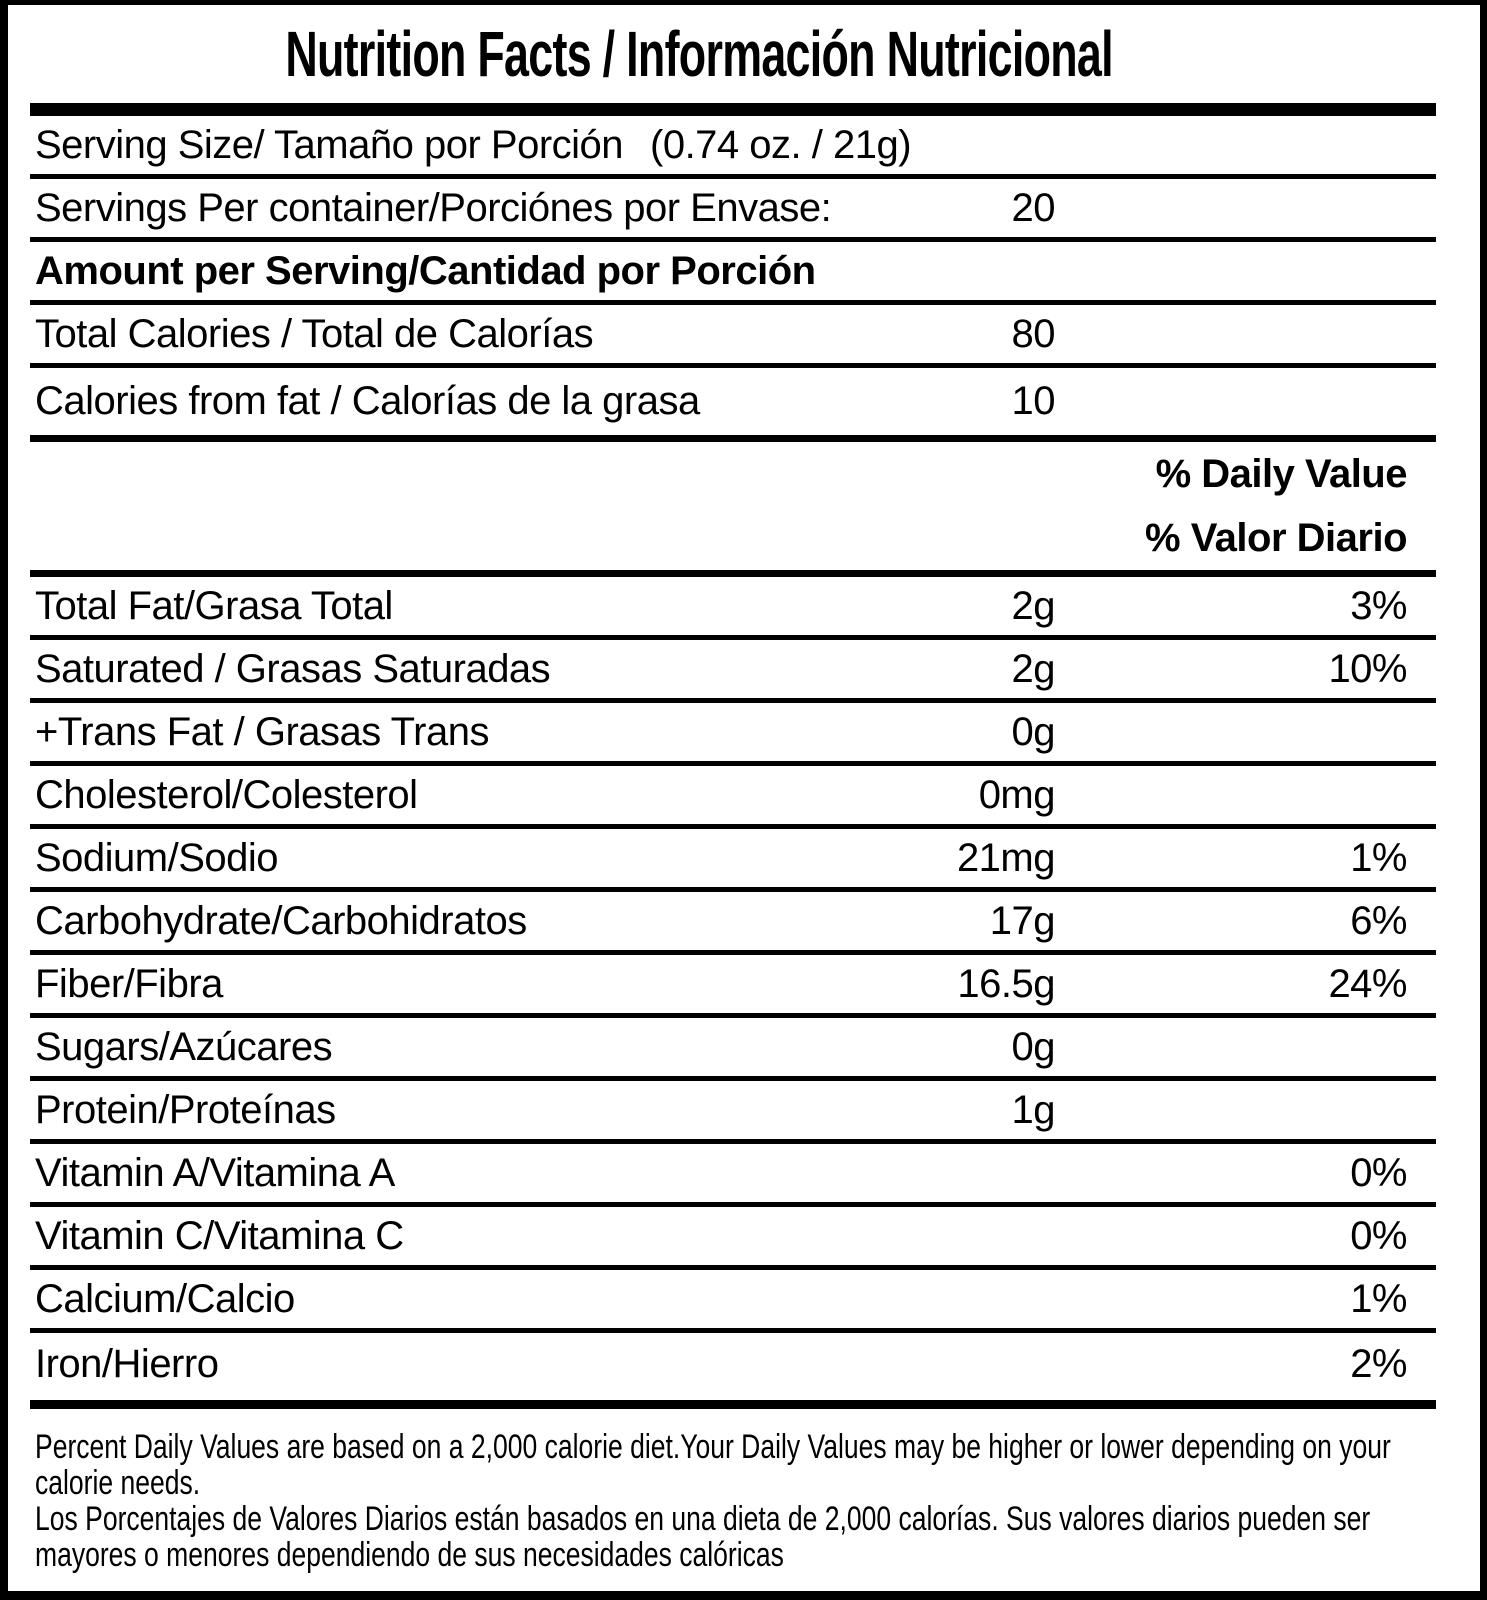  I want to click on nutrient-daily-value: 6%, so click(1378, 920).